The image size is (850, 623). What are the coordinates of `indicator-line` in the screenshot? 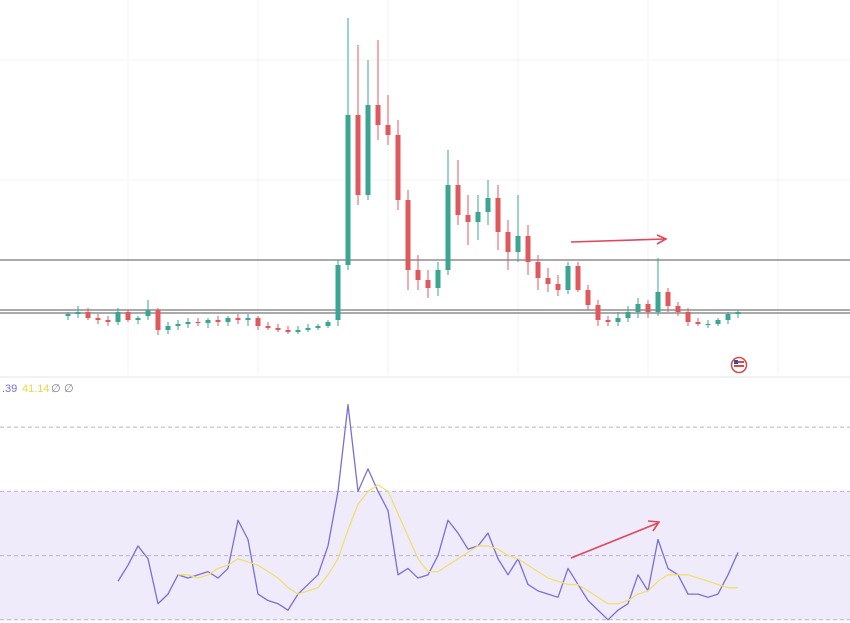 It's located at (458, 544).